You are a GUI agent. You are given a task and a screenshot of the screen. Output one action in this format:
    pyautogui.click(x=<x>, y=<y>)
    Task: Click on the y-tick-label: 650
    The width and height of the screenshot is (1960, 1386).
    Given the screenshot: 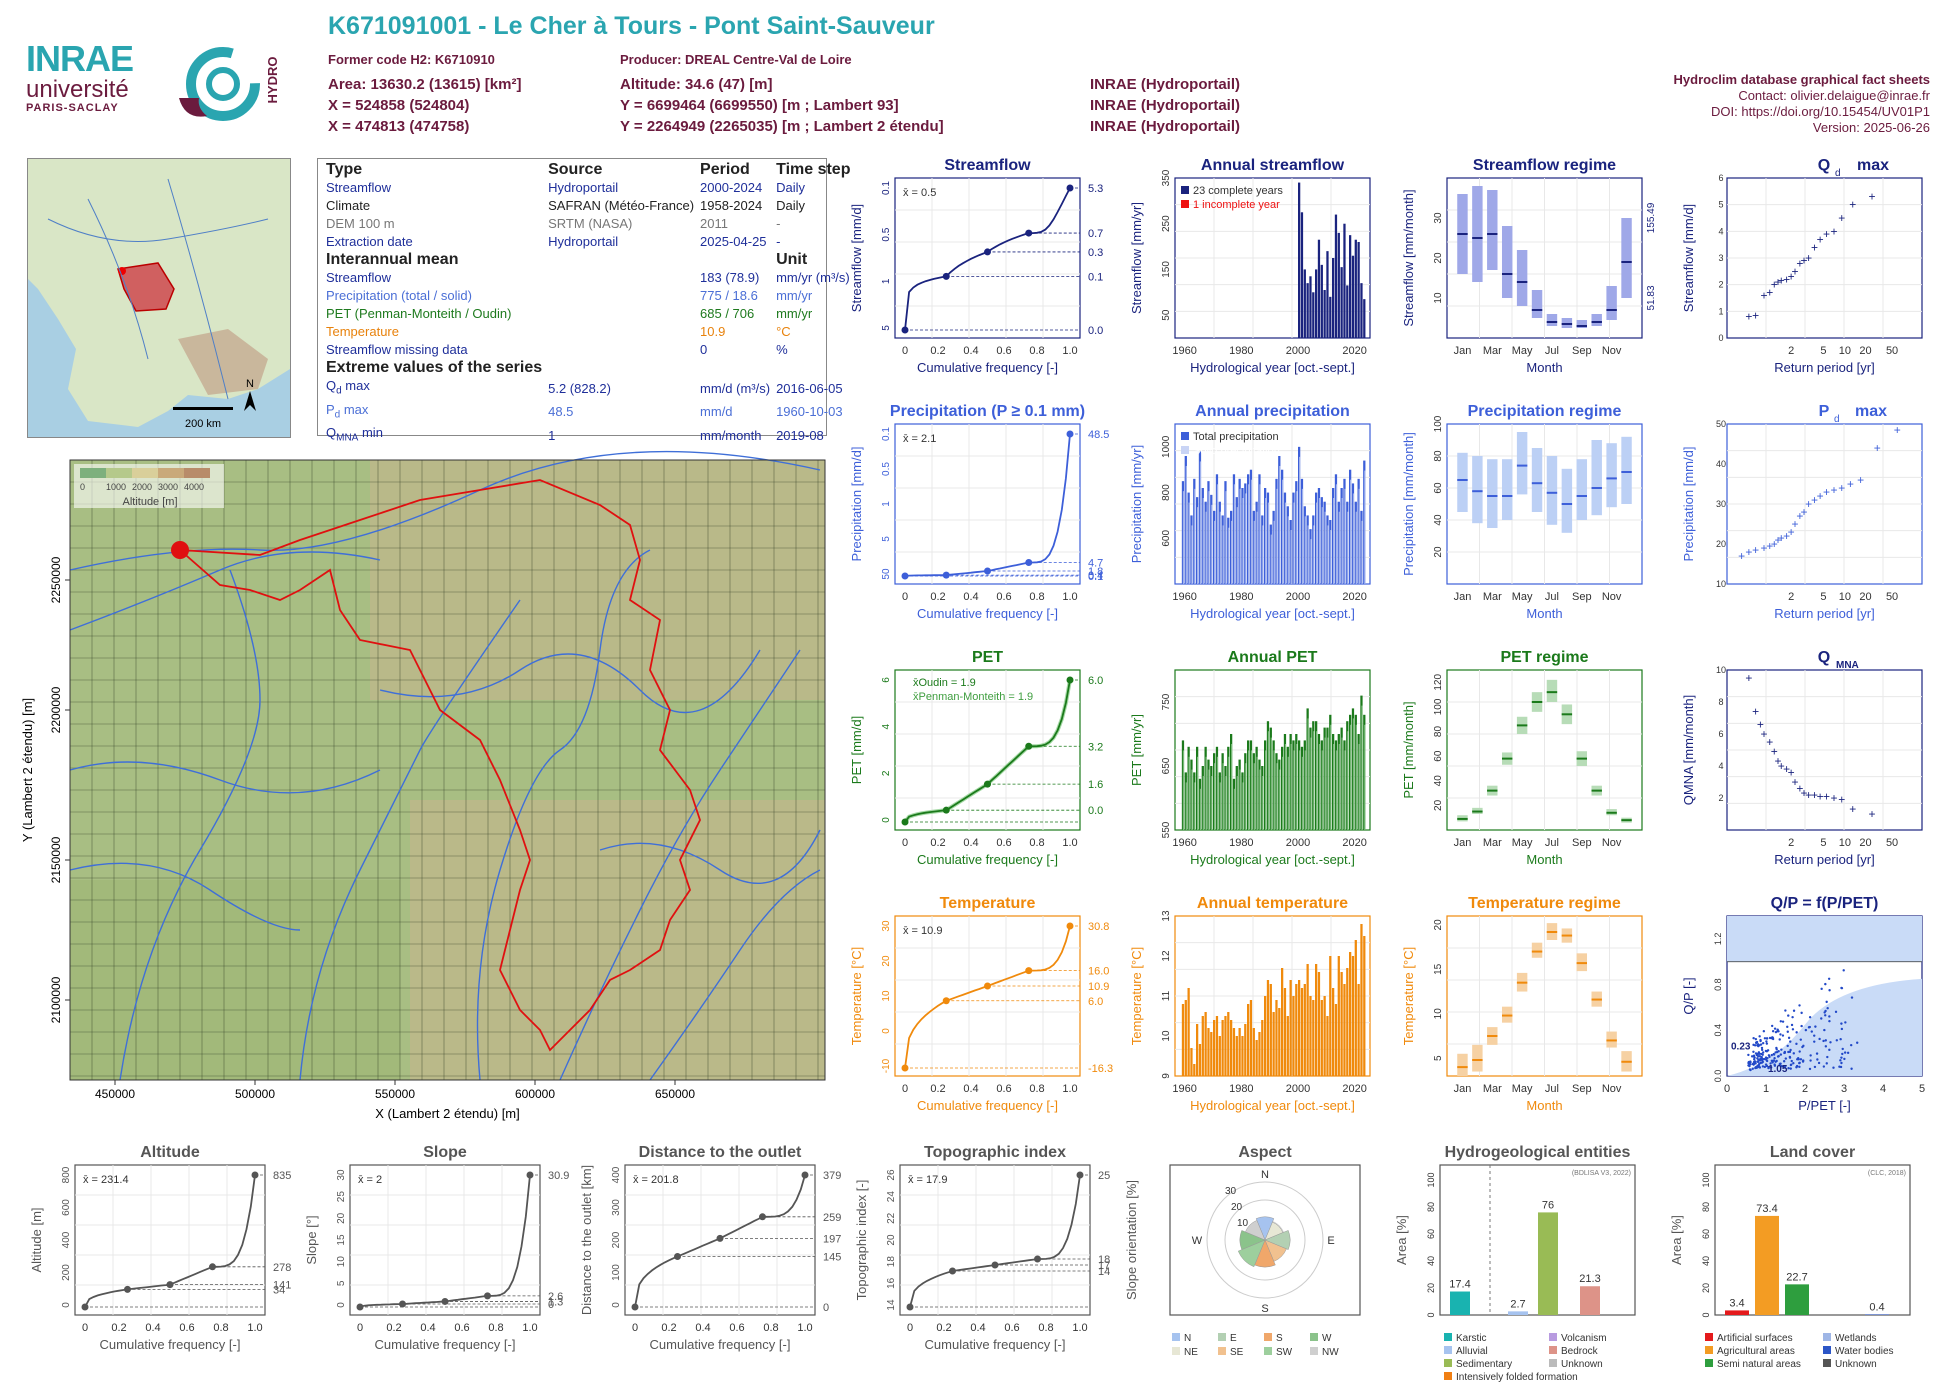 What is the action you would take?
    pyautogui.click(x=1166, y=765)
    